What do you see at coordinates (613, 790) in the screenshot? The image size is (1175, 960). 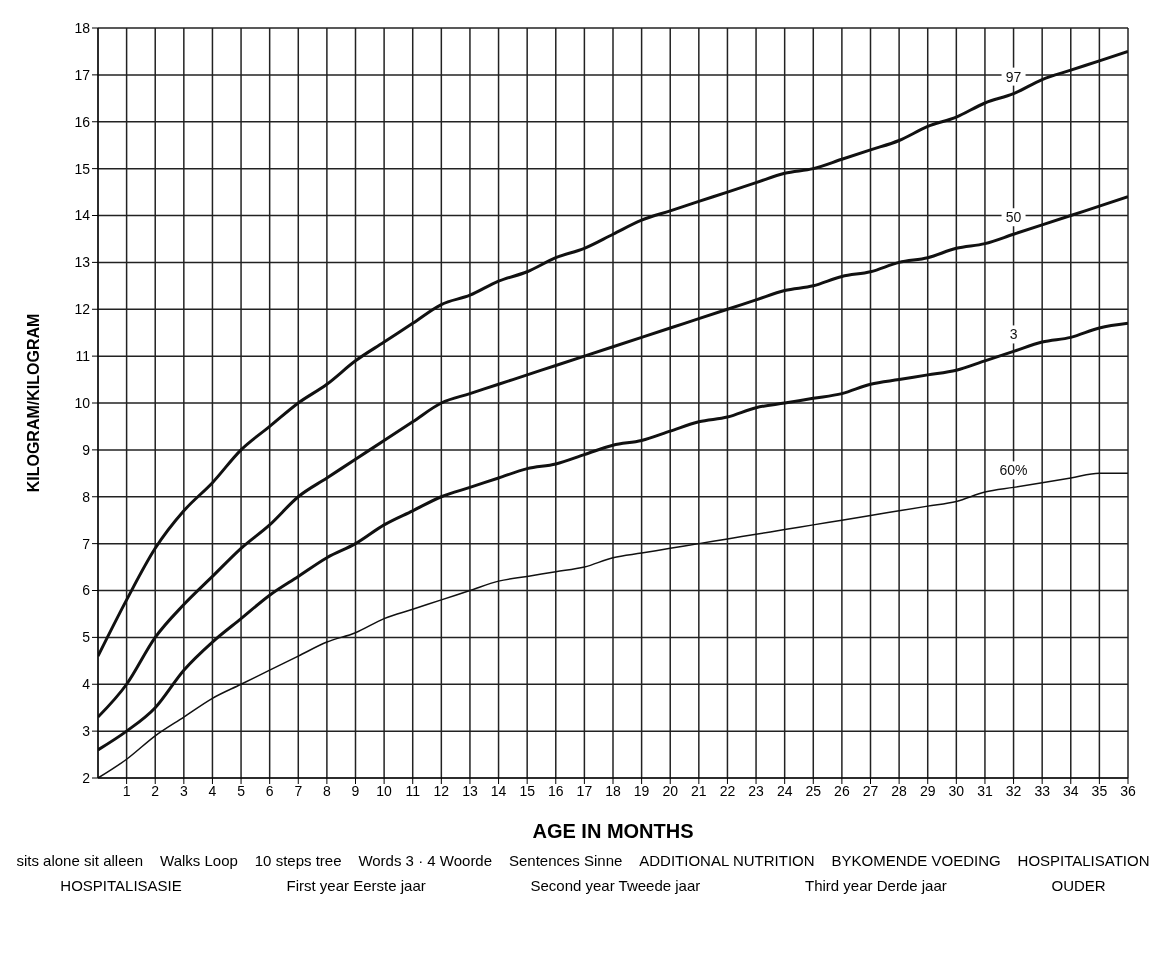 I see `x-tick-label: 18` at bounding box center [613, 790].